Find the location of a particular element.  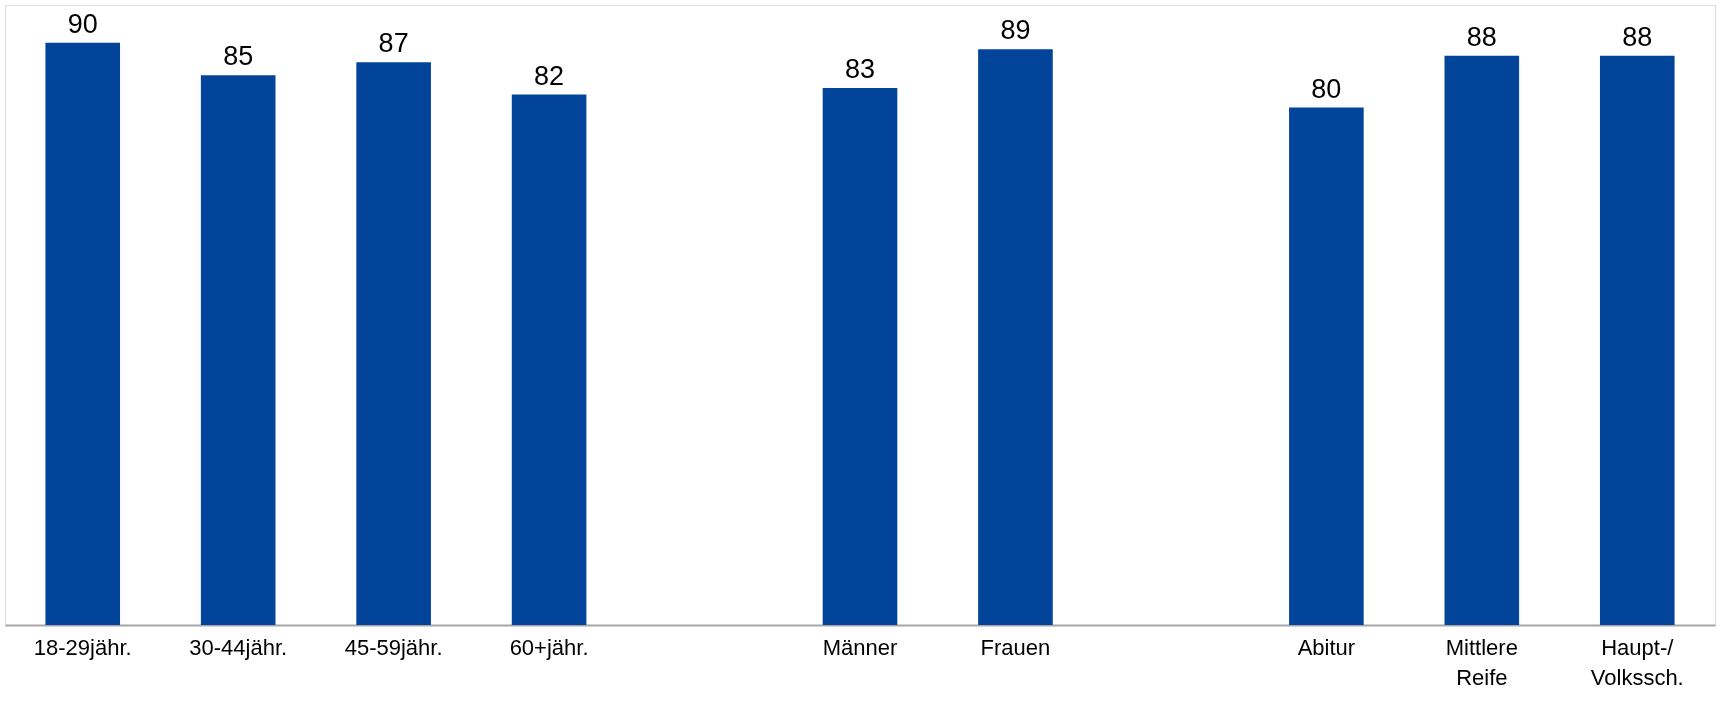

x-tick-label: 30-44jähr. is located at coordinates (238, 647).